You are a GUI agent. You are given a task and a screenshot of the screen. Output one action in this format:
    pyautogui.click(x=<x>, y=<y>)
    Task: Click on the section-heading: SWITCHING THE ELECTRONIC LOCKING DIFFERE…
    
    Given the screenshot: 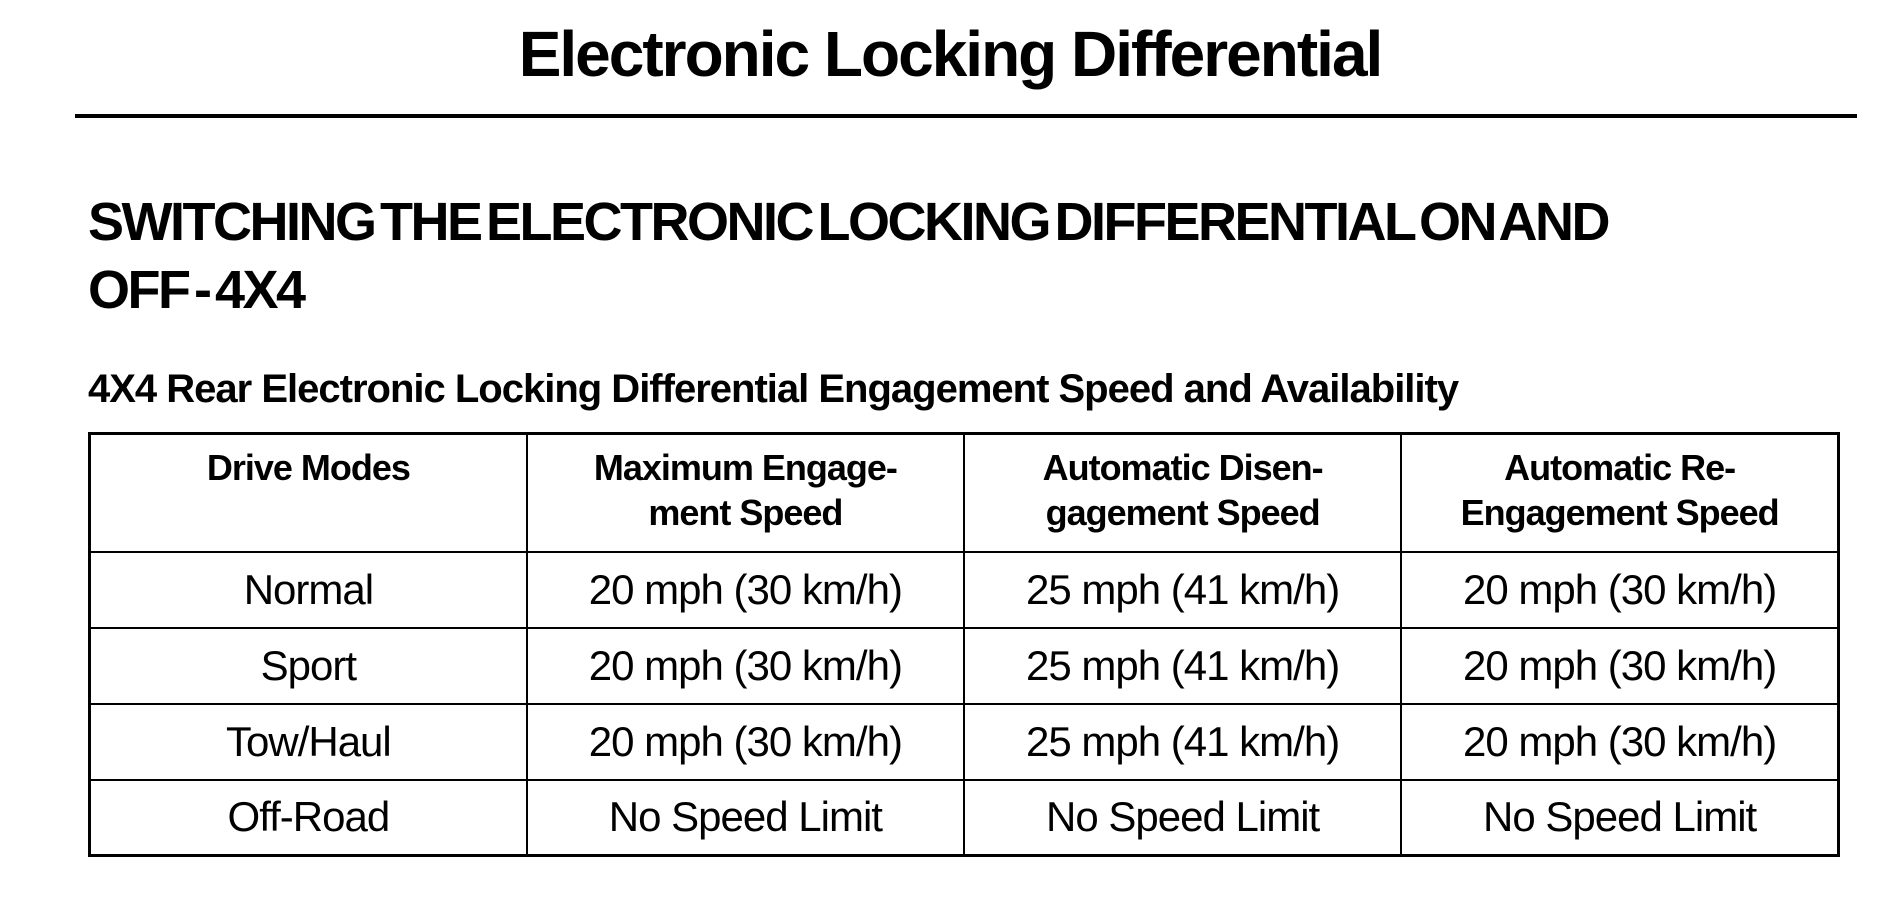 What is the action you would take?
    pyautogui.click(x=974, y=256)
    